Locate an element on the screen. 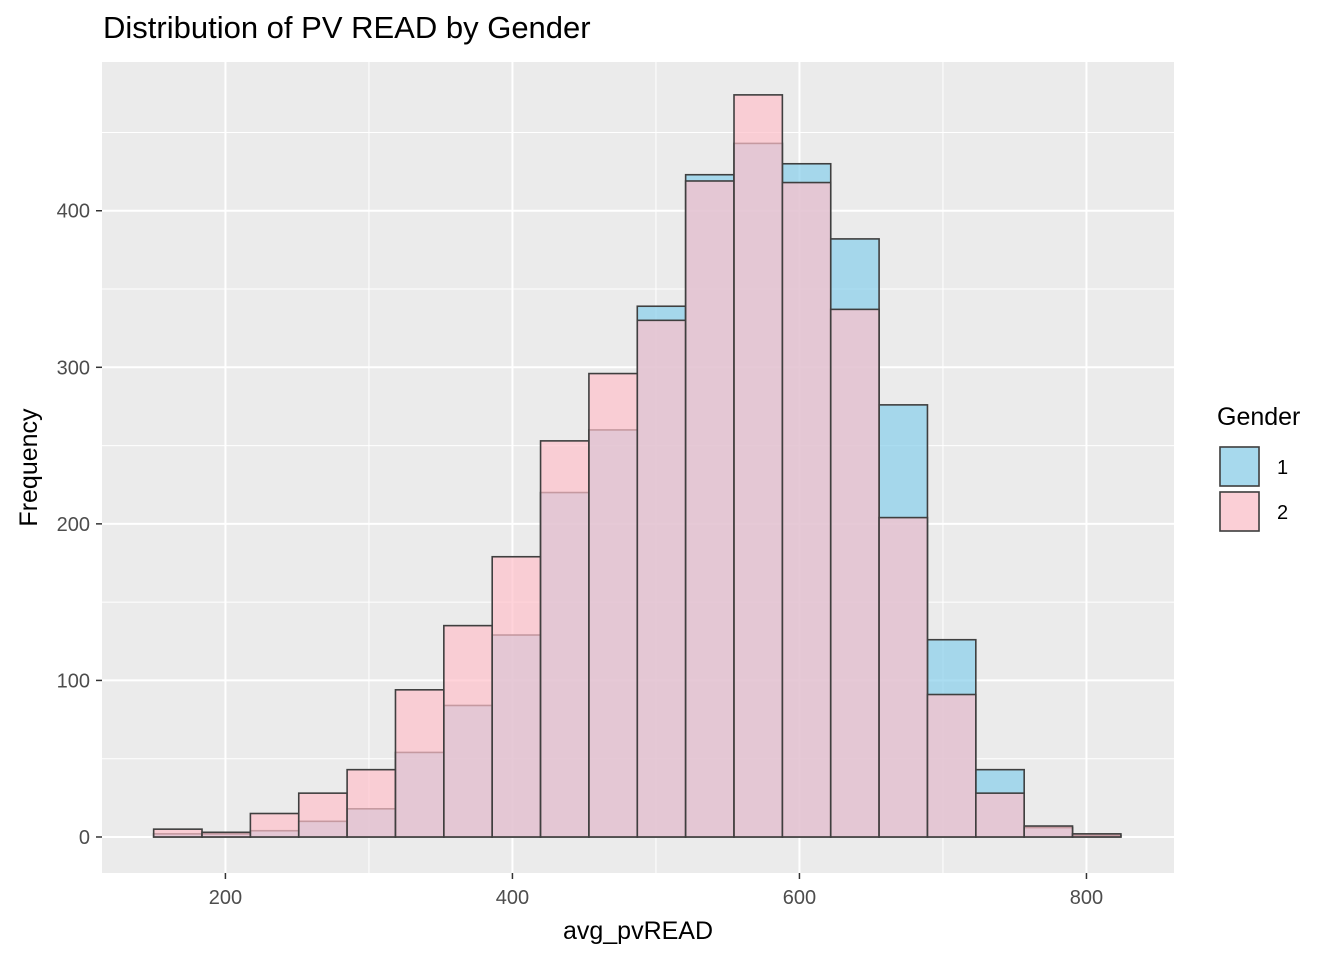 The width and height of the screenshot is (1344, 960). x-axis-title: avg_pvREAD is located at coordinates (638, 931).